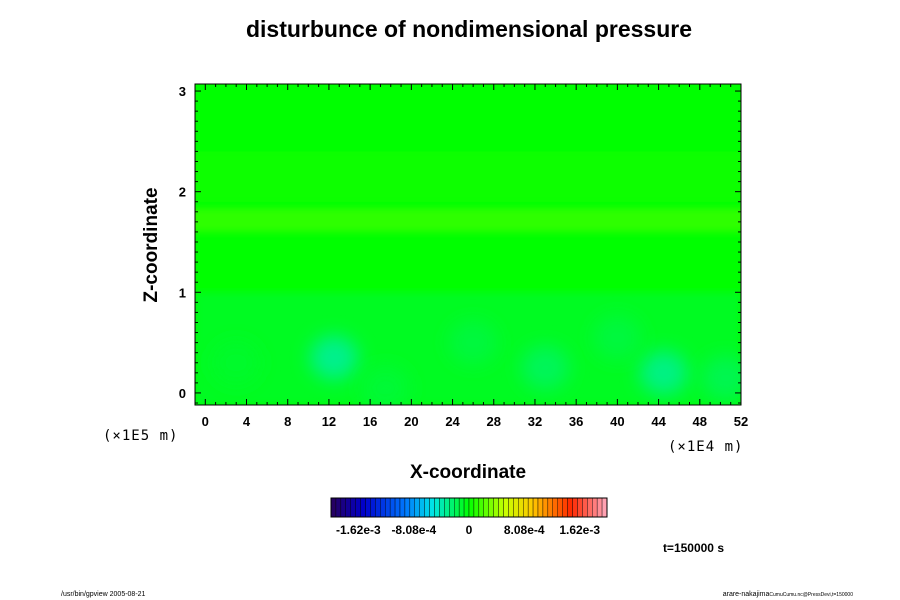 The height and width of the screenshot is (600, 900). Describe the element at coordinates (617, 421) in the screenshot. I see `x-tick-label: 40` at that location.